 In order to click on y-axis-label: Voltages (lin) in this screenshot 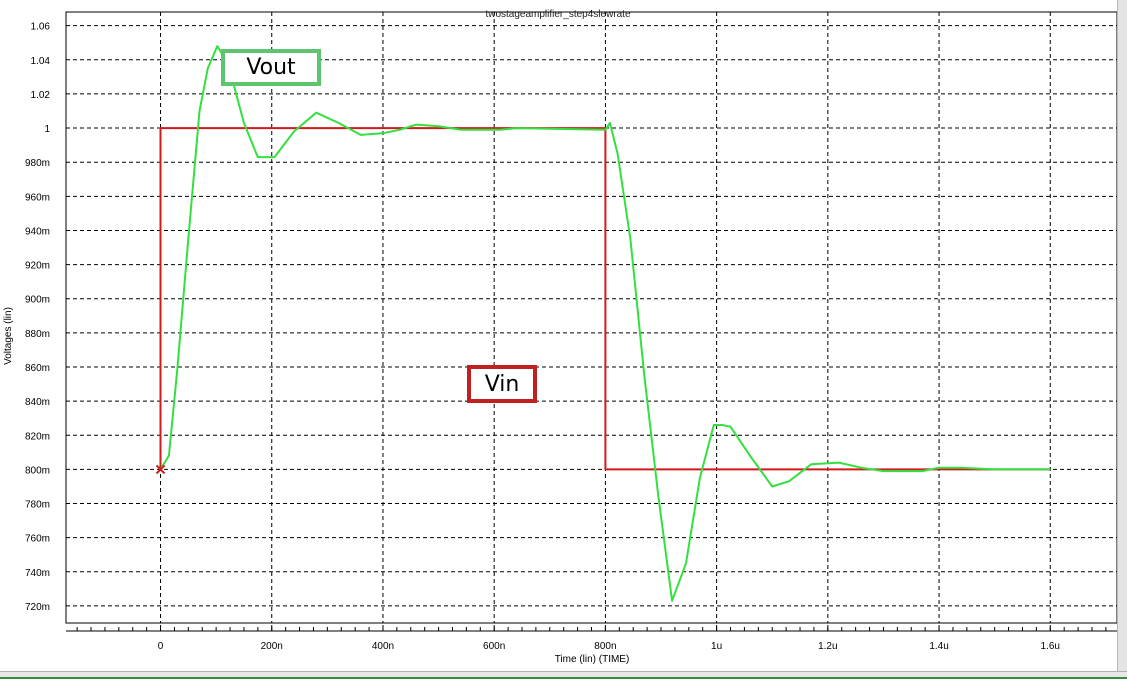, I will do `click(8, 336)`.